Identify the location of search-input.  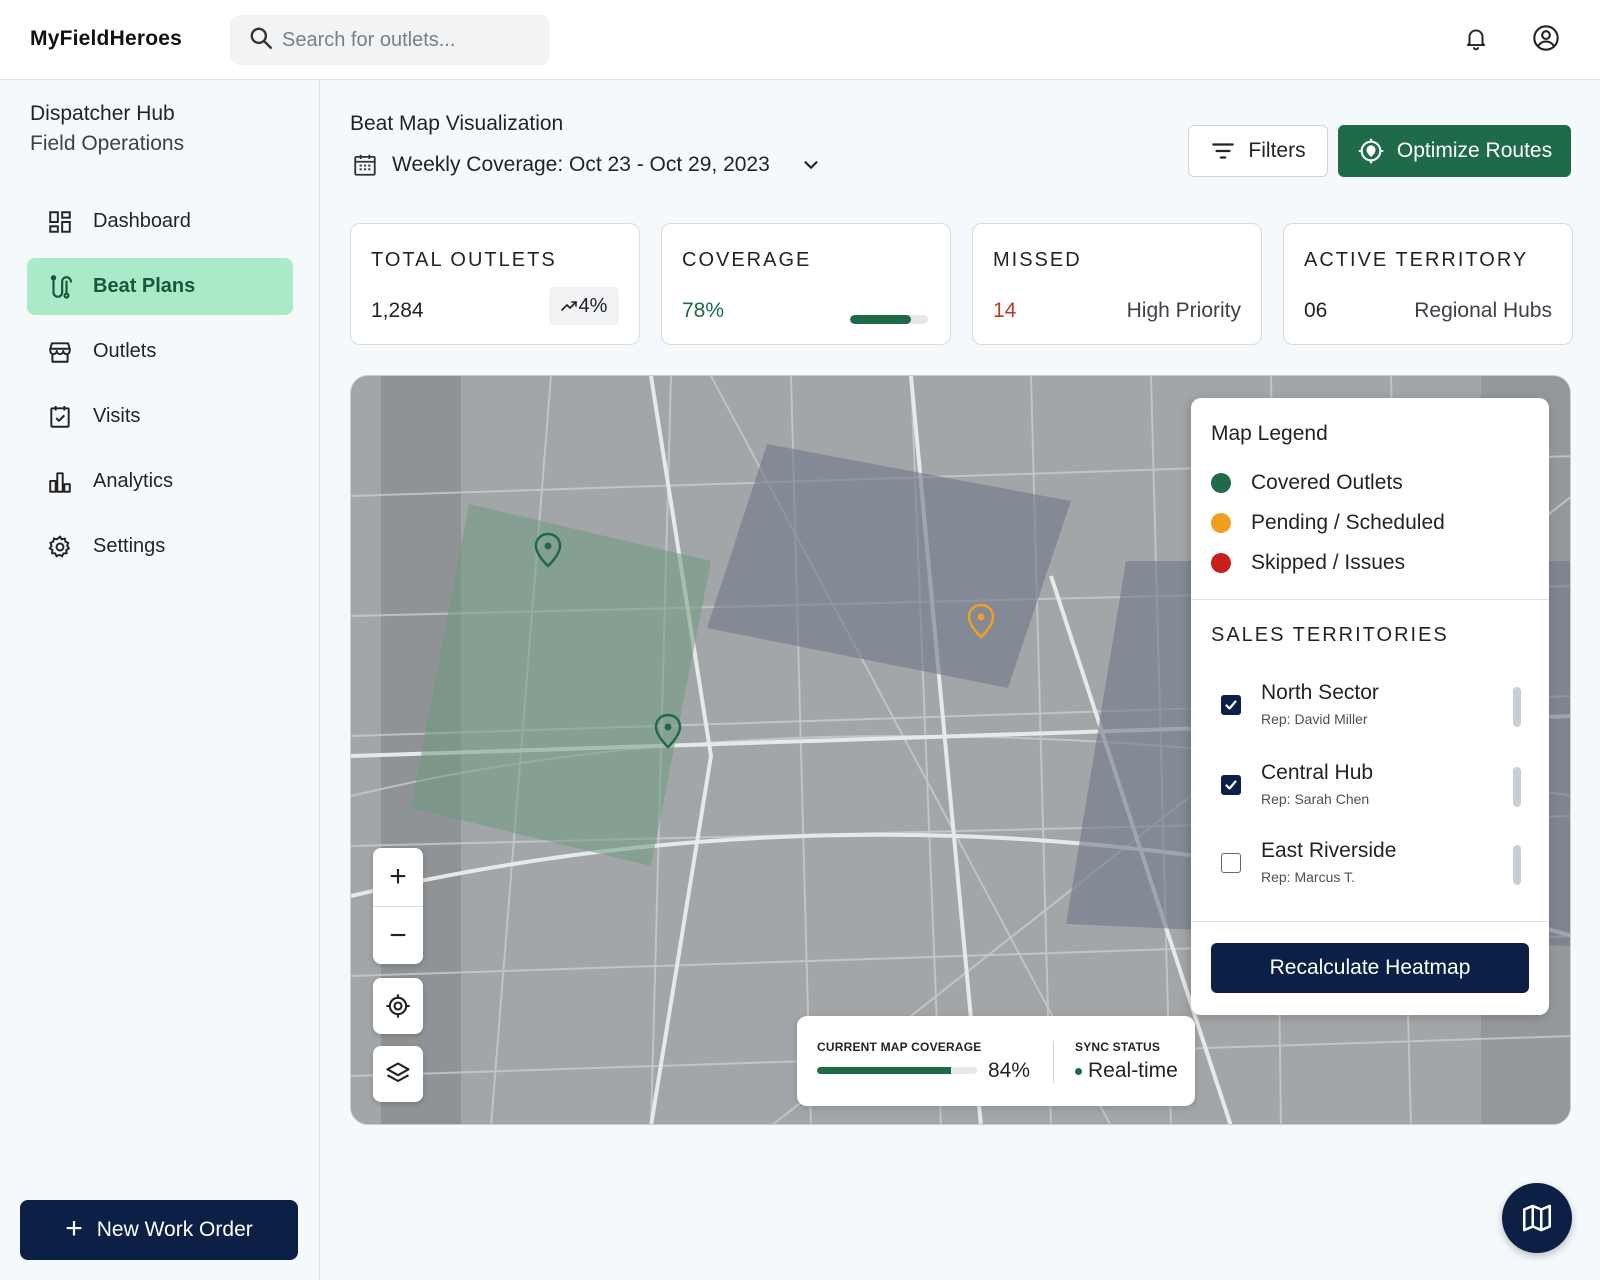
(412, 40).